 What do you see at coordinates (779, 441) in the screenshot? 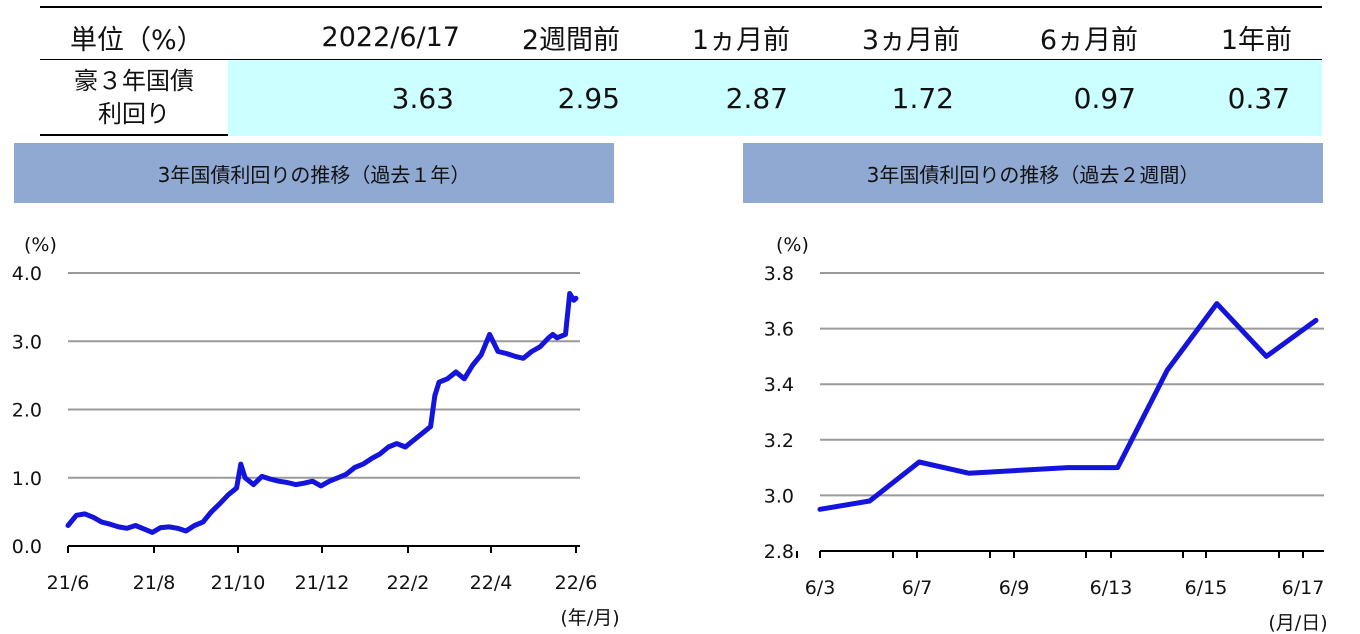
I see `y-tick-label: 3.2` at bounding box center [779, 441].